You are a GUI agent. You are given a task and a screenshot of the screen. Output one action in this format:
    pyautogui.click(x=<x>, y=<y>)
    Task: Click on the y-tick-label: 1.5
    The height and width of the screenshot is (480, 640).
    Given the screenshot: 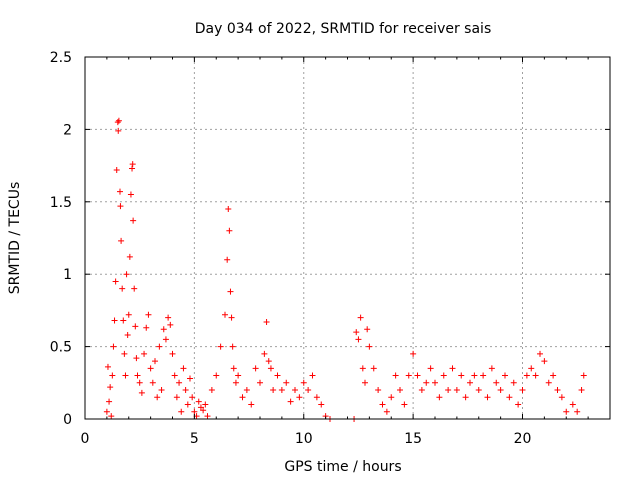 What is the action you would take?
    pyautogui.click(x=61, y=203)
    